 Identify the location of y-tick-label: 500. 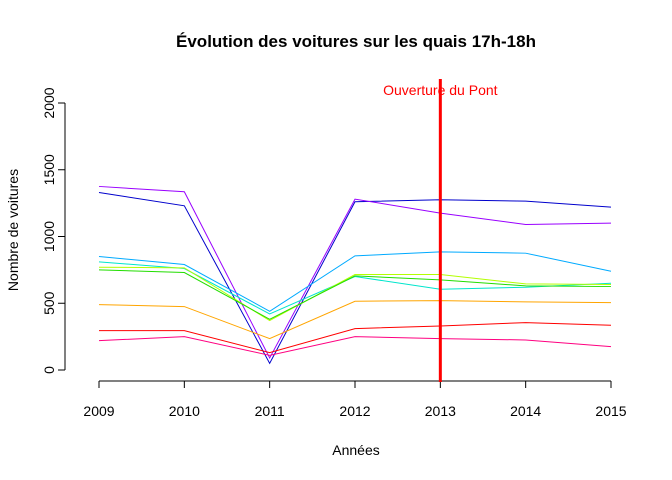
(49, 303).